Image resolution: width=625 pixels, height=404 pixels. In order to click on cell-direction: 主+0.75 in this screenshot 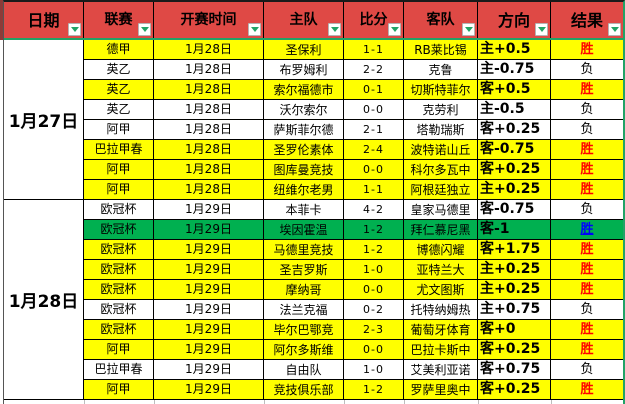, I will do `click(514, 309)`.